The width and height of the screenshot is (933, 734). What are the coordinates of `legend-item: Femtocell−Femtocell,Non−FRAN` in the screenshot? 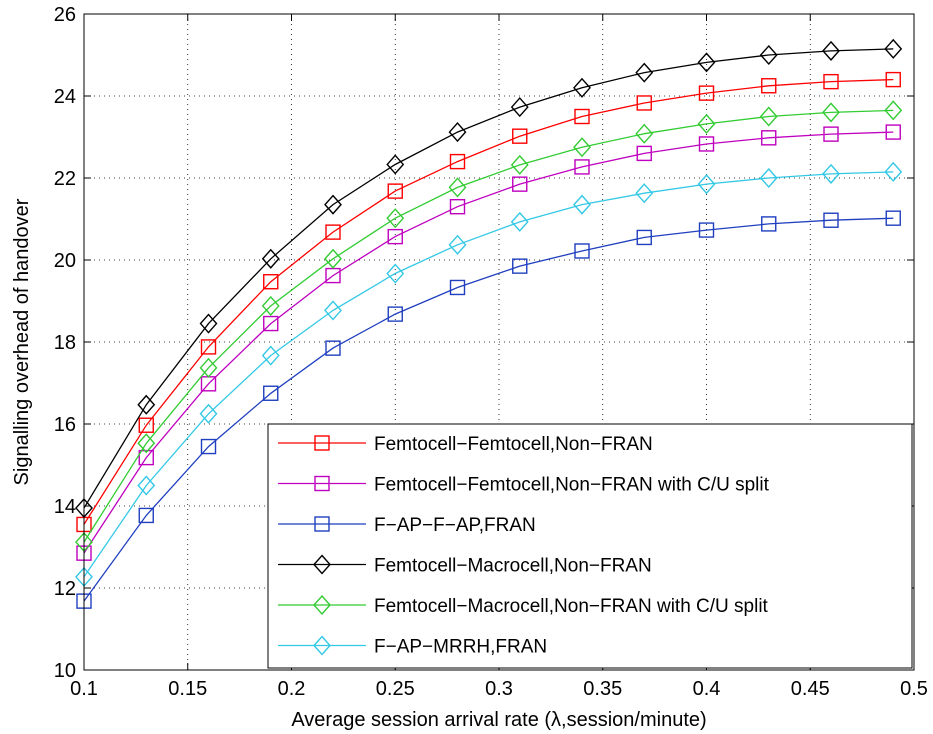 It's located at (465, 444).